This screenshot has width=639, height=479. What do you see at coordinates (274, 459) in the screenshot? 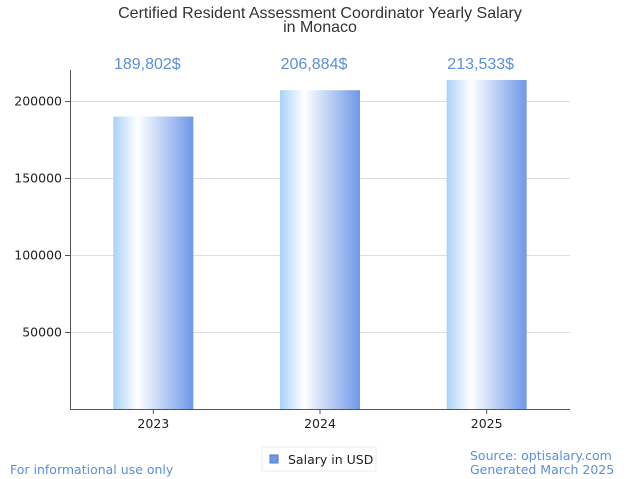
I see `legend-swatch` at bounding box center [274, 459].